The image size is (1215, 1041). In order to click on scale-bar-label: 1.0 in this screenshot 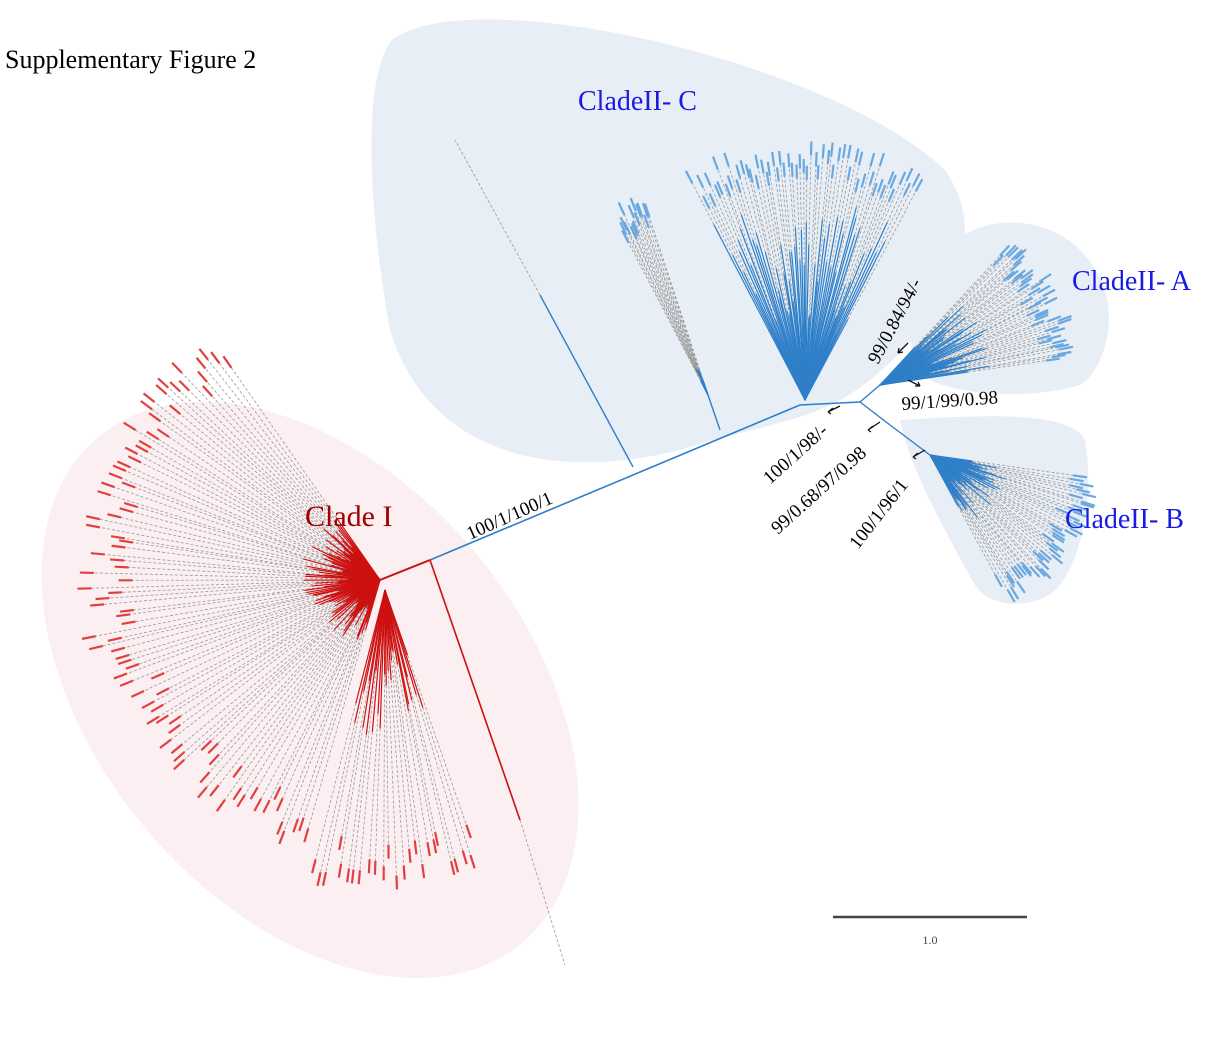, I will do `click(930, 940)`.